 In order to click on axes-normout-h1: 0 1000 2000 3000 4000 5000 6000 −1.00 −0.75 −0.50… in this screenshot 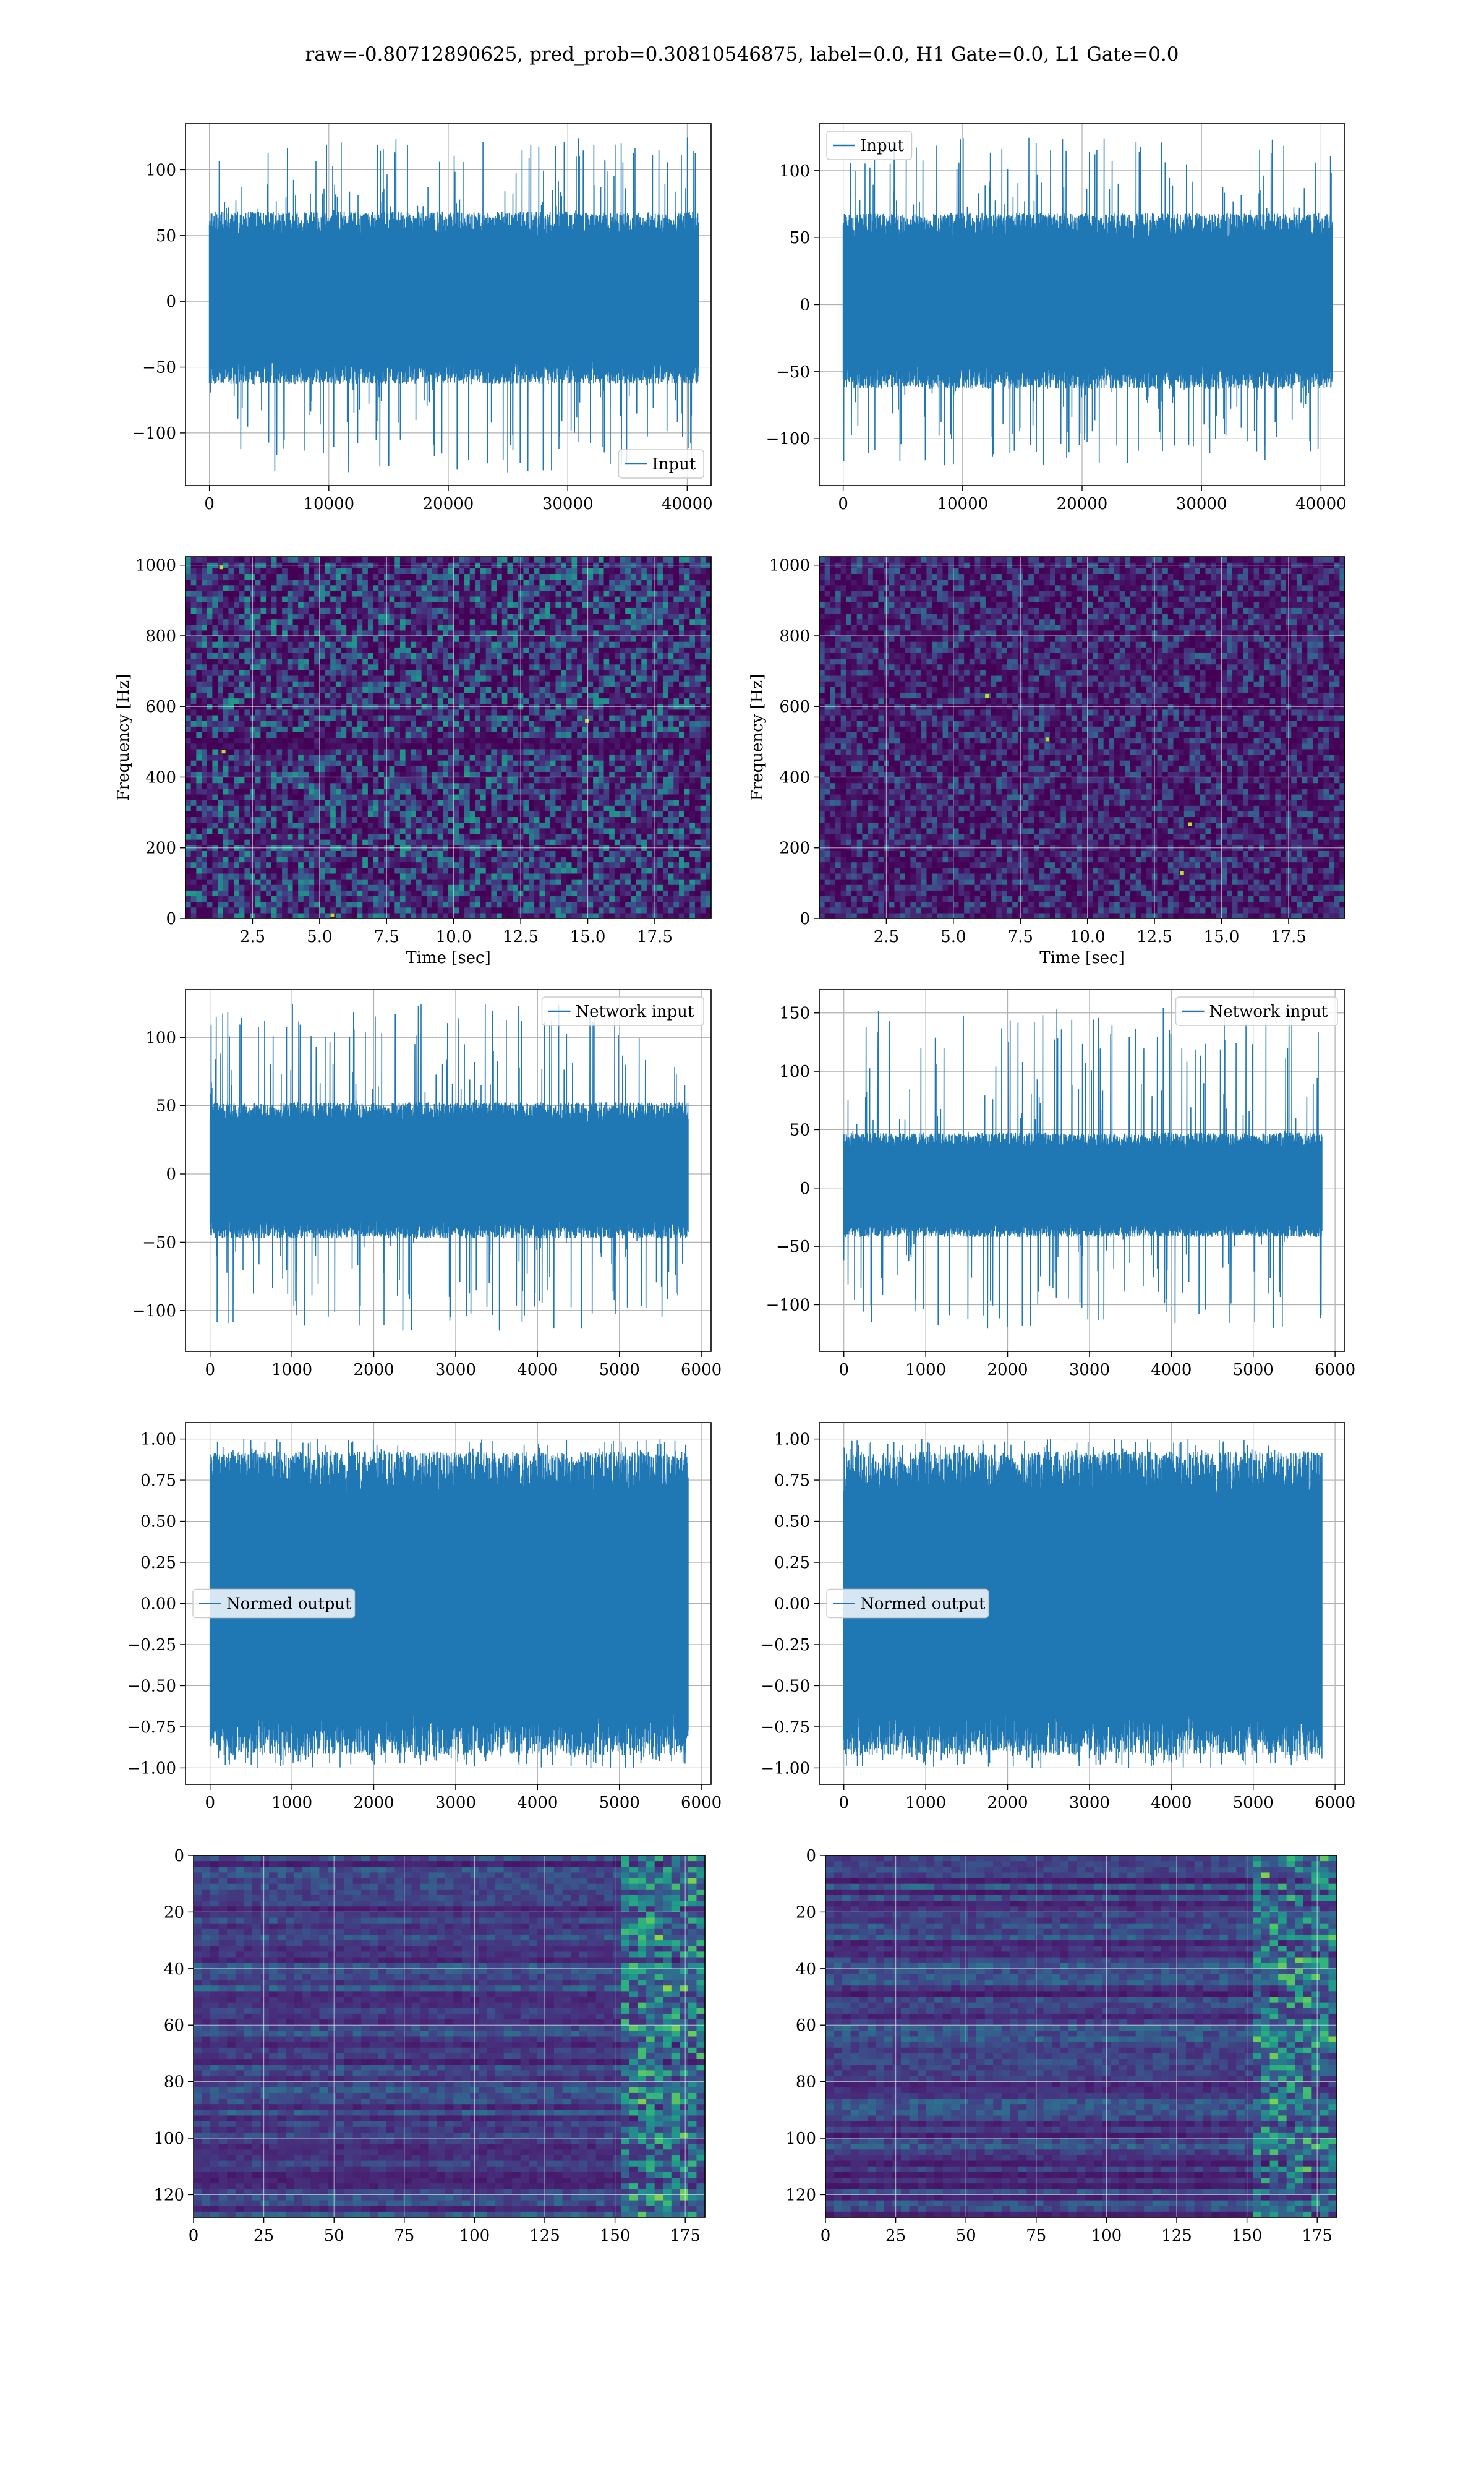, I will do `click(424, 1617)`.